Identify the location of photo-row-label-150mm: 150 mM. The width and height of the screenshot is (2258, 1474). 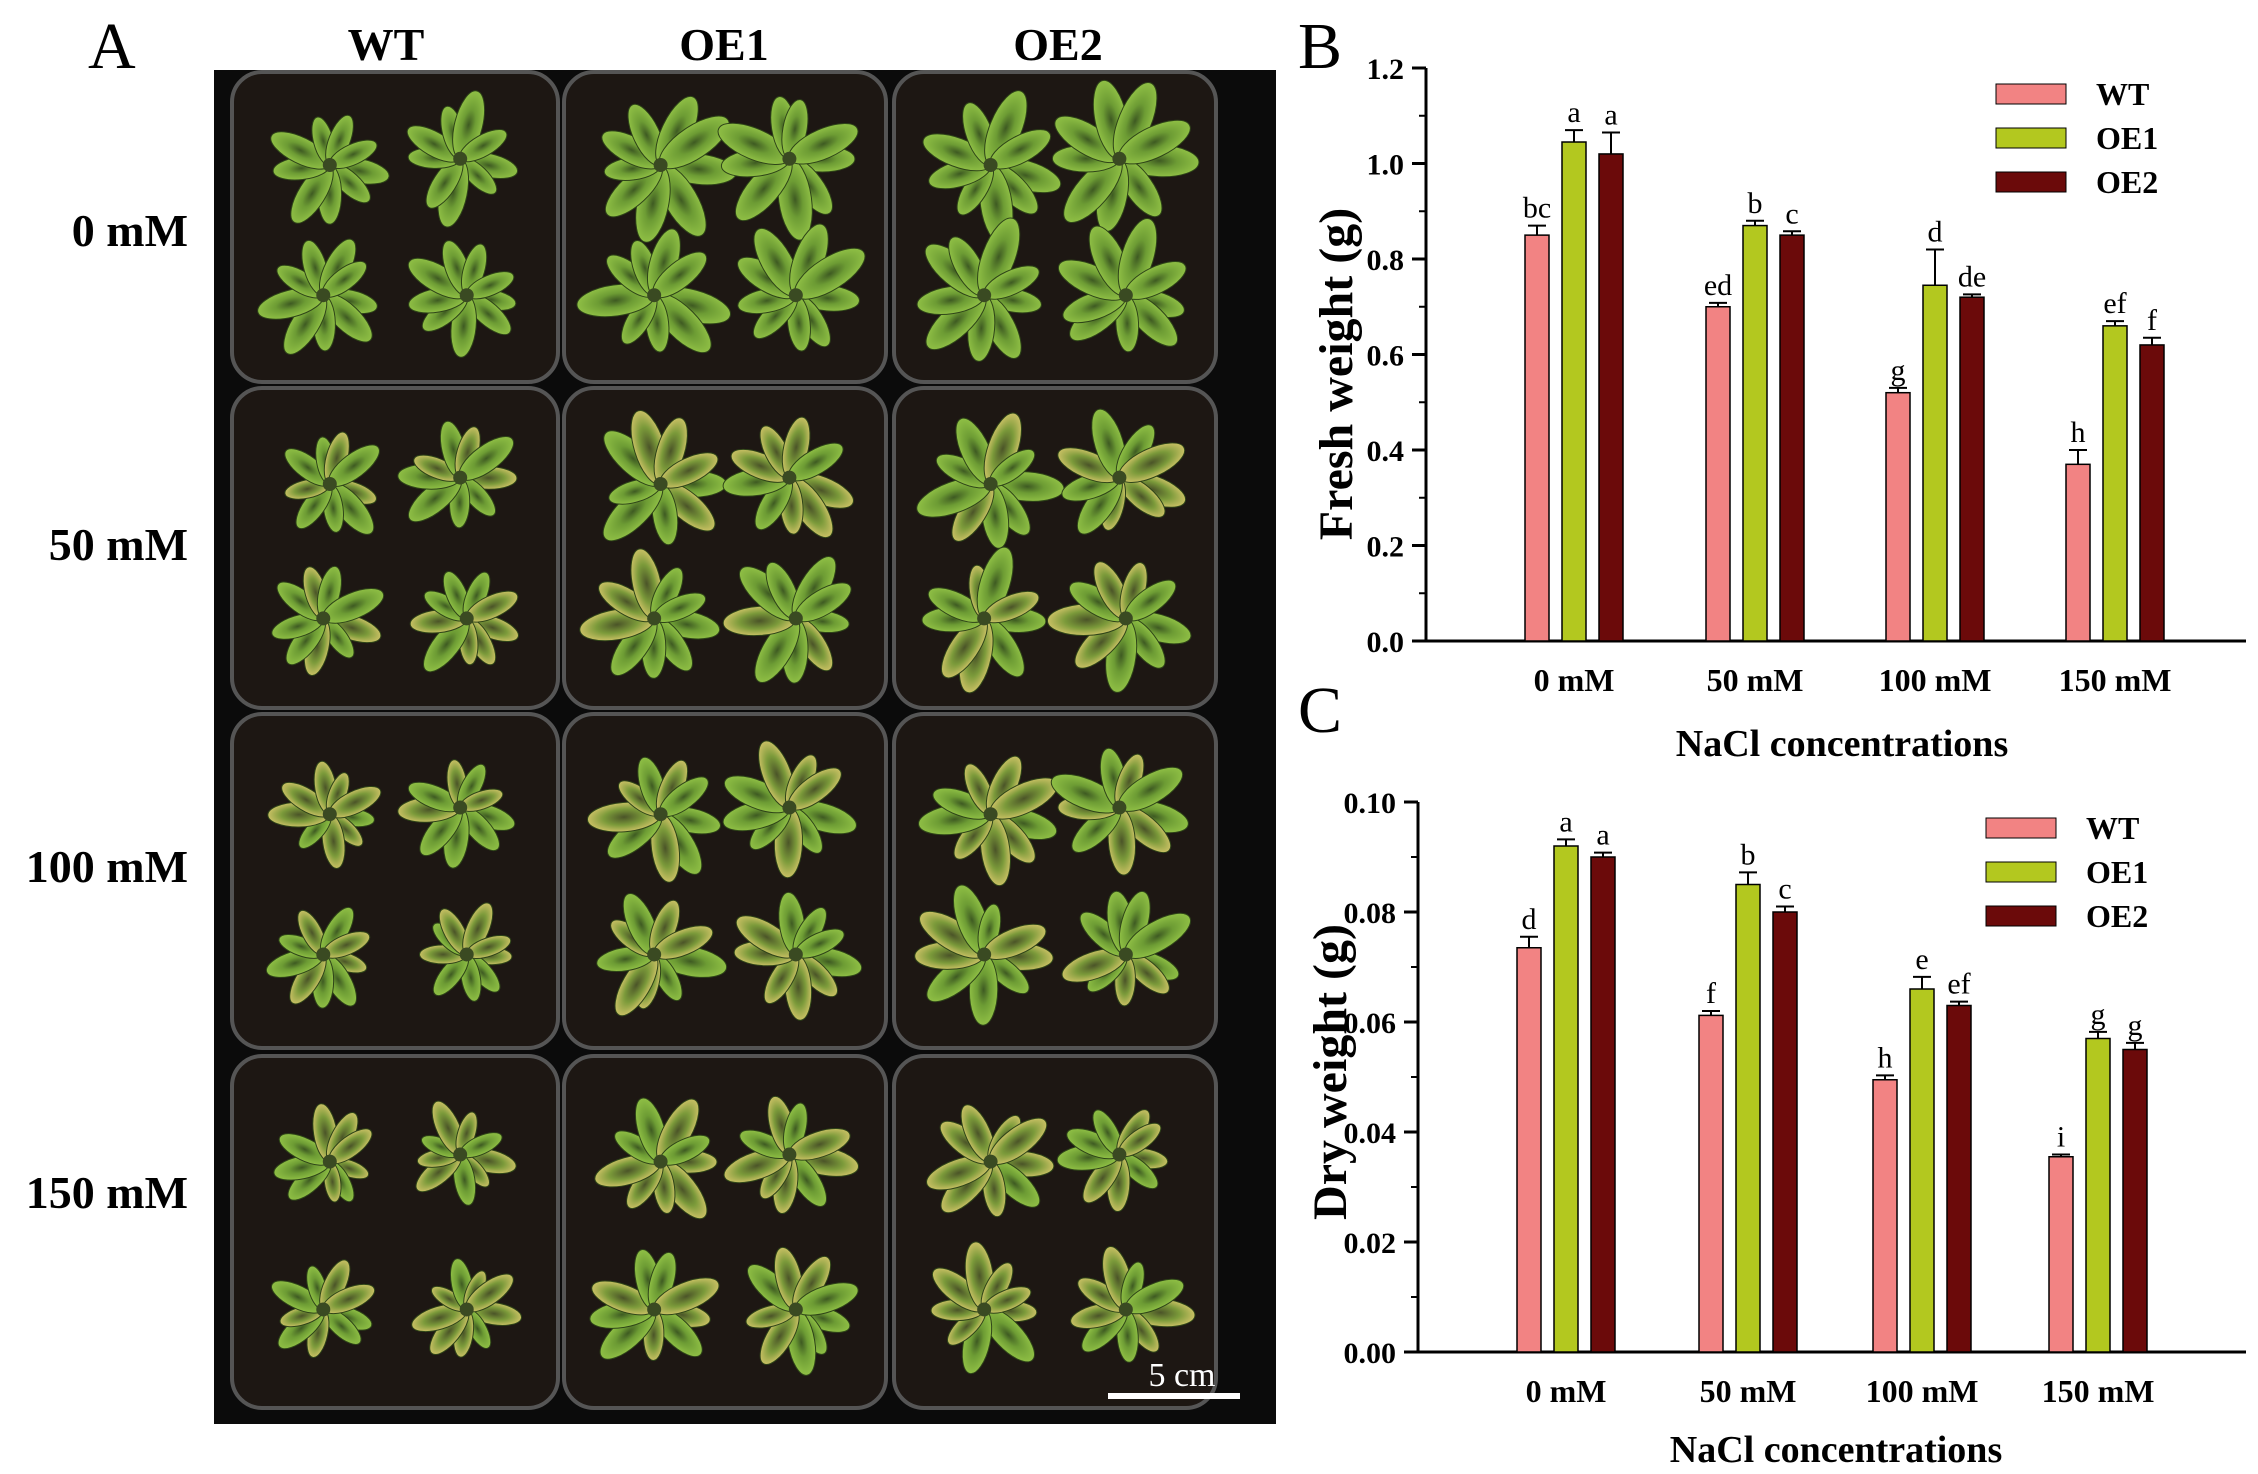
(107, 1192).